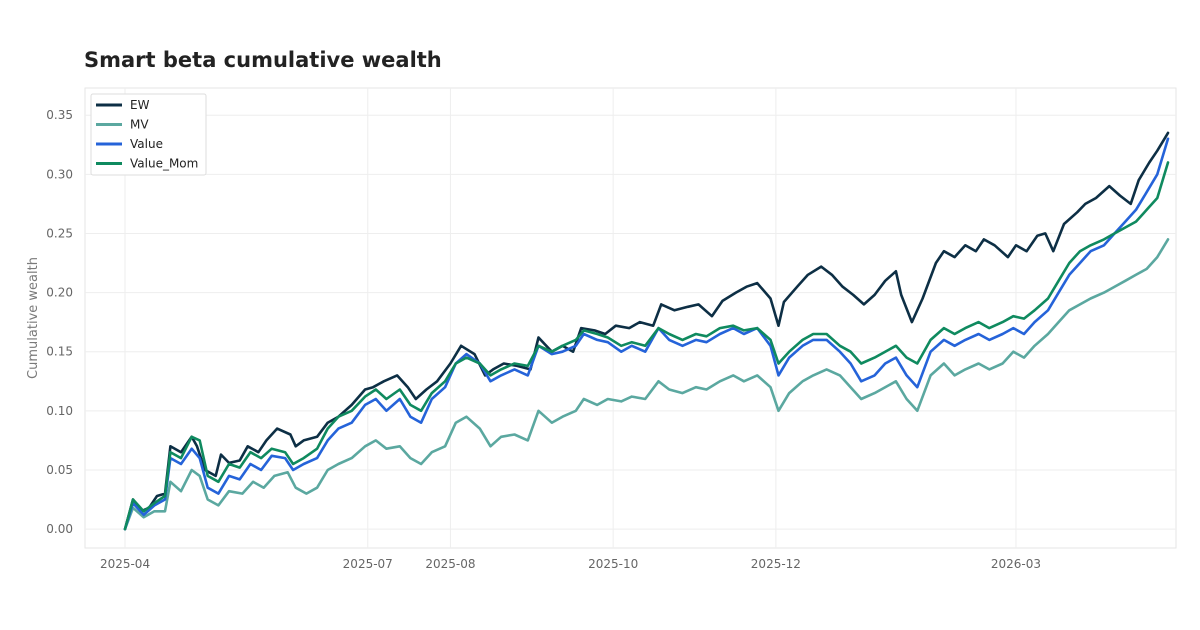 Image resolution: width=1200 pixels, height=630 pixels. What do you see at coordinates (164, 164) in the screenshot?
I see `legend-label: Value_Mom` at bounding box center [164, 164].